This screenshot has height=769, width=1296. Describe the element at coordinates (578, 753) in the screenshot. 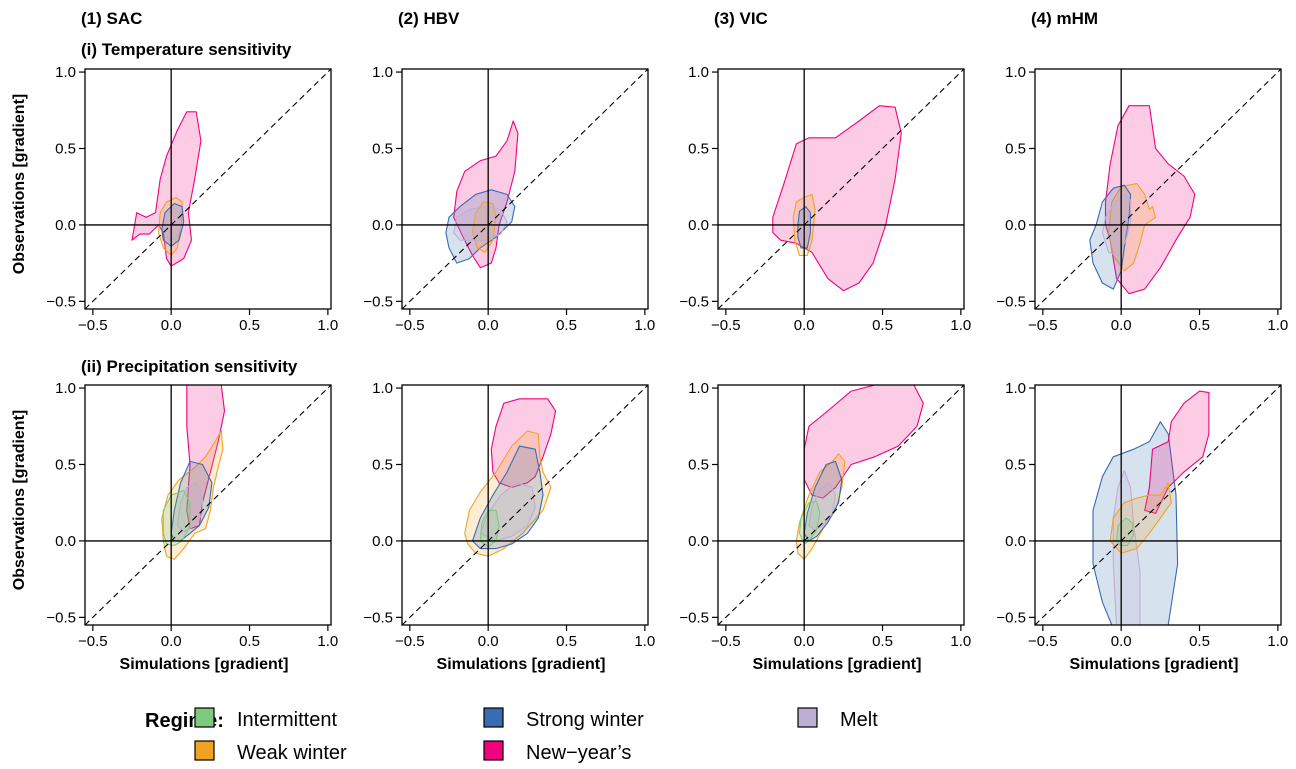

I see `legend-label-new-years: New−year’s` at that location.